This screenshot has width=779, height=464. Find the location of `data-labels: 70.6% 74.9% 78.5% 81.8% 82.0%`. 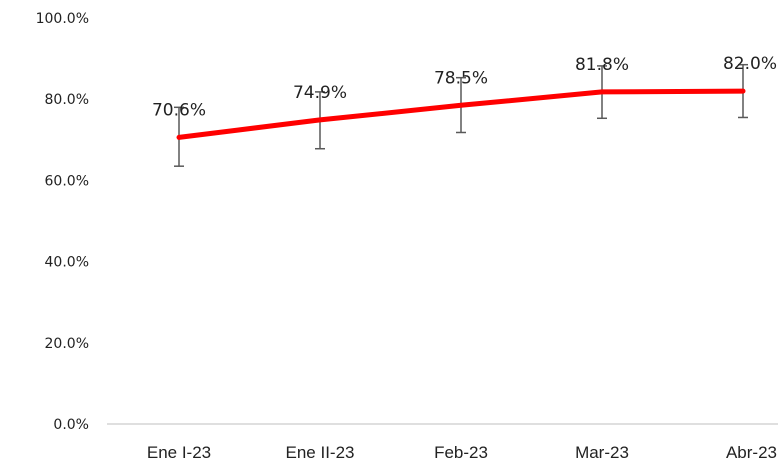

data-labels: 70.6% 74.9% 78.5% 81.8% 82.0% is located at coordinates (464, 87).